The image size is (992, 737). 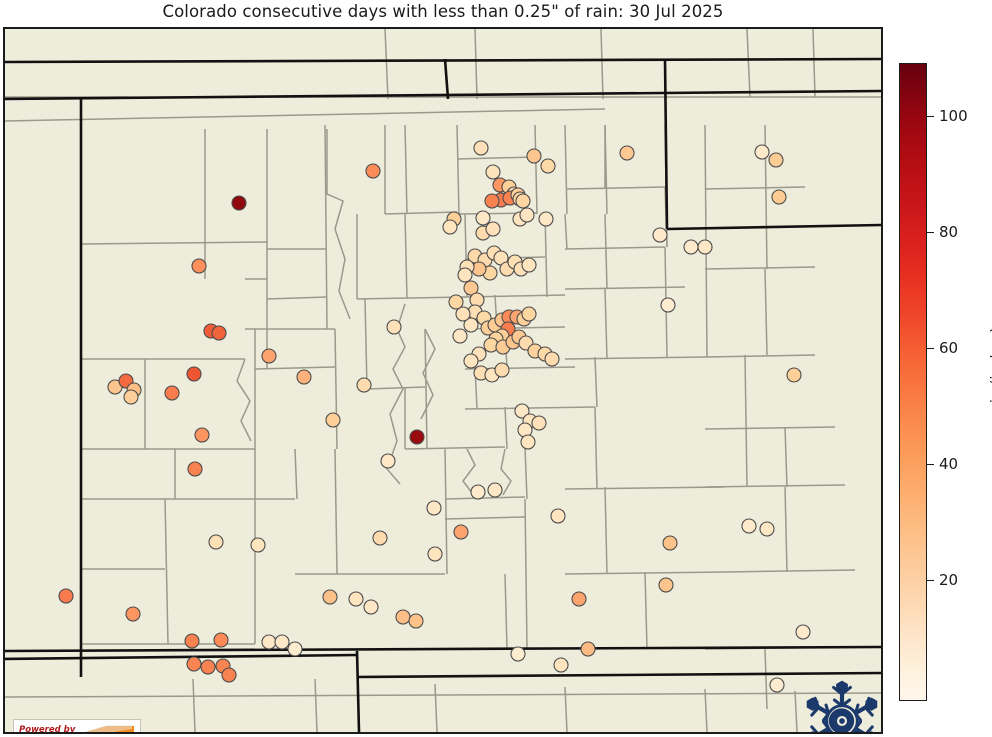 What do you see at coordinates (95, 732) in the screenshot?
I see `acis-wordmark: ACIS` at bounding box center [95, 732].